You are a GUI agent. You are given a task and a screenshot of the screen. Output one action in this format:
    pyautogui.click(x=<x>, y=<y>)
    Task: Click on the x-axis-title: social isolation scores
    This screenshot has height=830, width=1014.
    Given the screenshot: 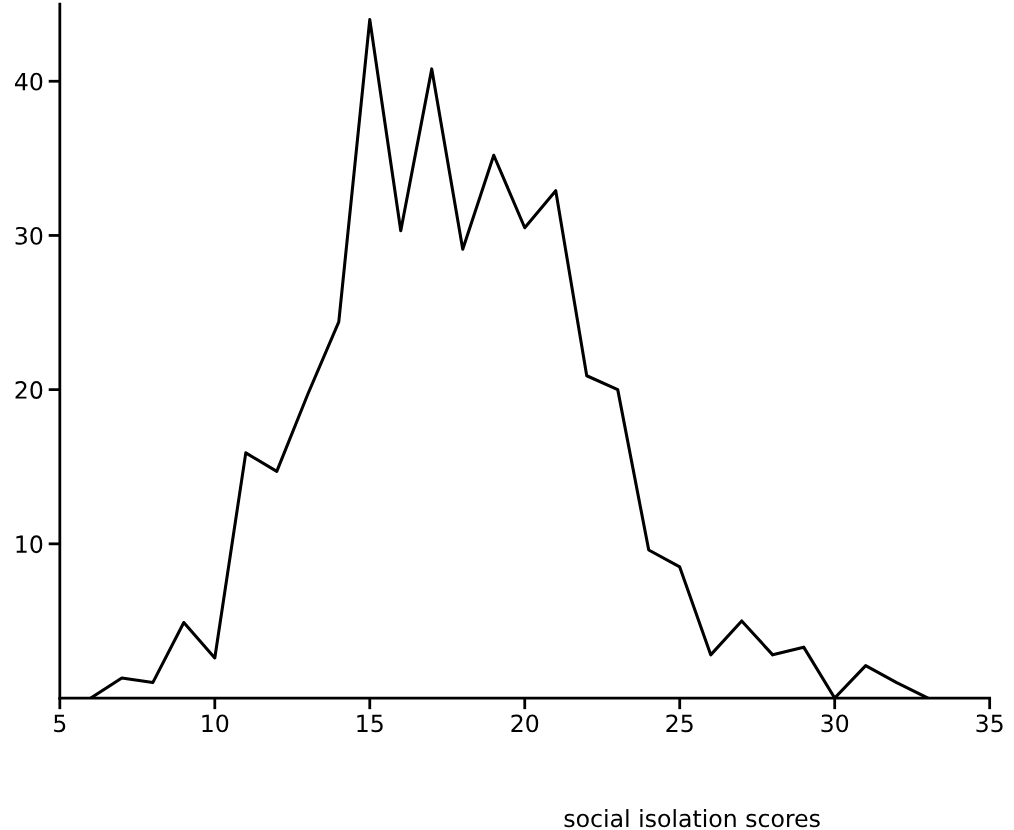 What is the action you would take?
    pyautogui.click(x=692, y=818)
    